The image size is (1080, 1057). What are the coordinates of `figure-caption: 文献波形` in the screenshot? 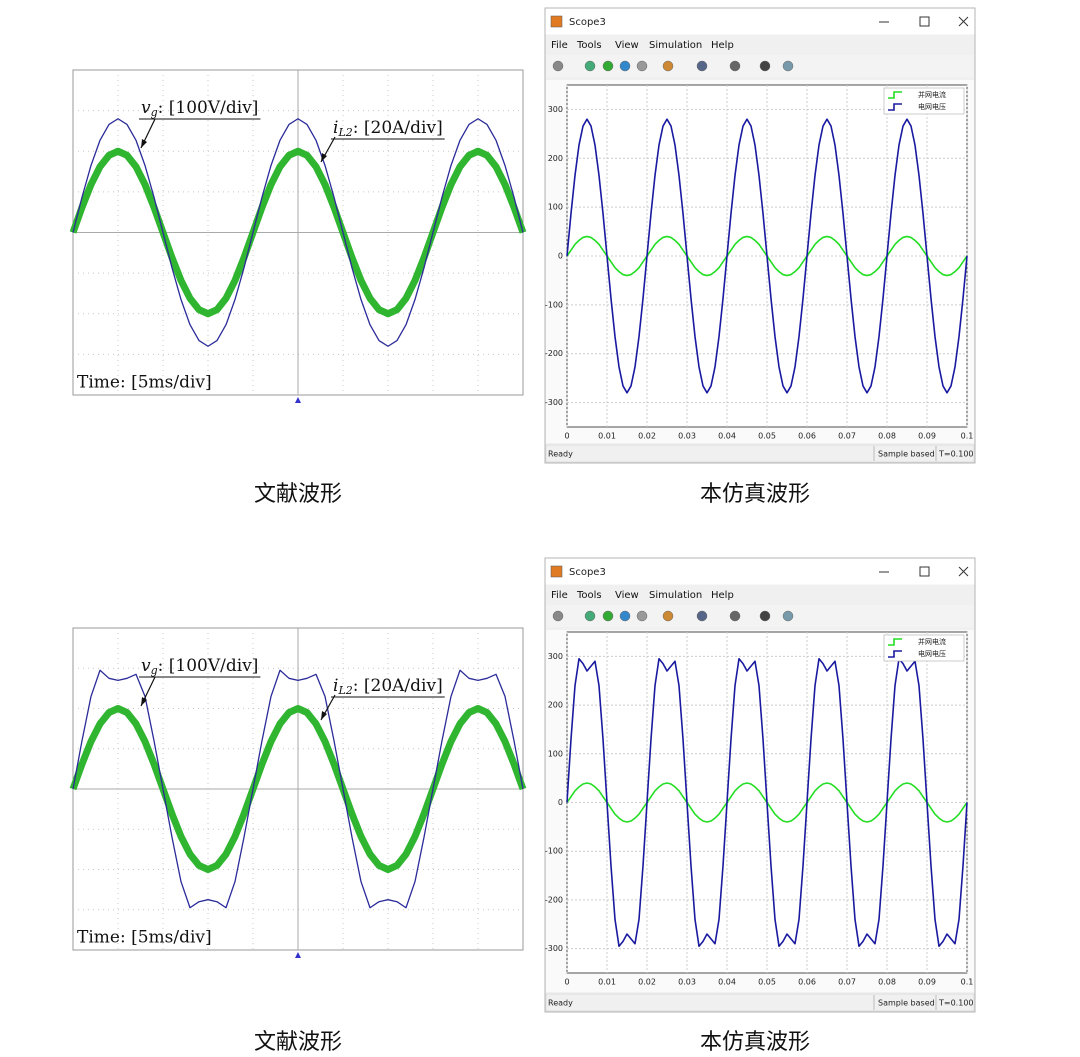 It's located at (298, 494).